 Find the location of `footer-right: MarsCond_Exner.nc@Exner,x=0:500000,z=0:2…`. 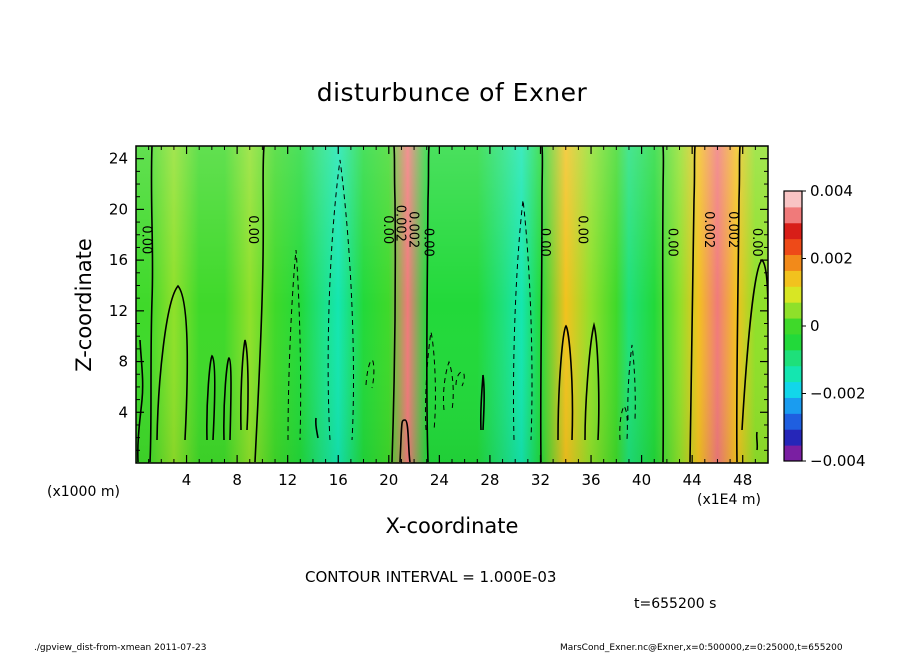

footer-right: MarsCond_Exner.nc@Exner,x=0:500000,z=0:2… is located at coordinates (701, 648).